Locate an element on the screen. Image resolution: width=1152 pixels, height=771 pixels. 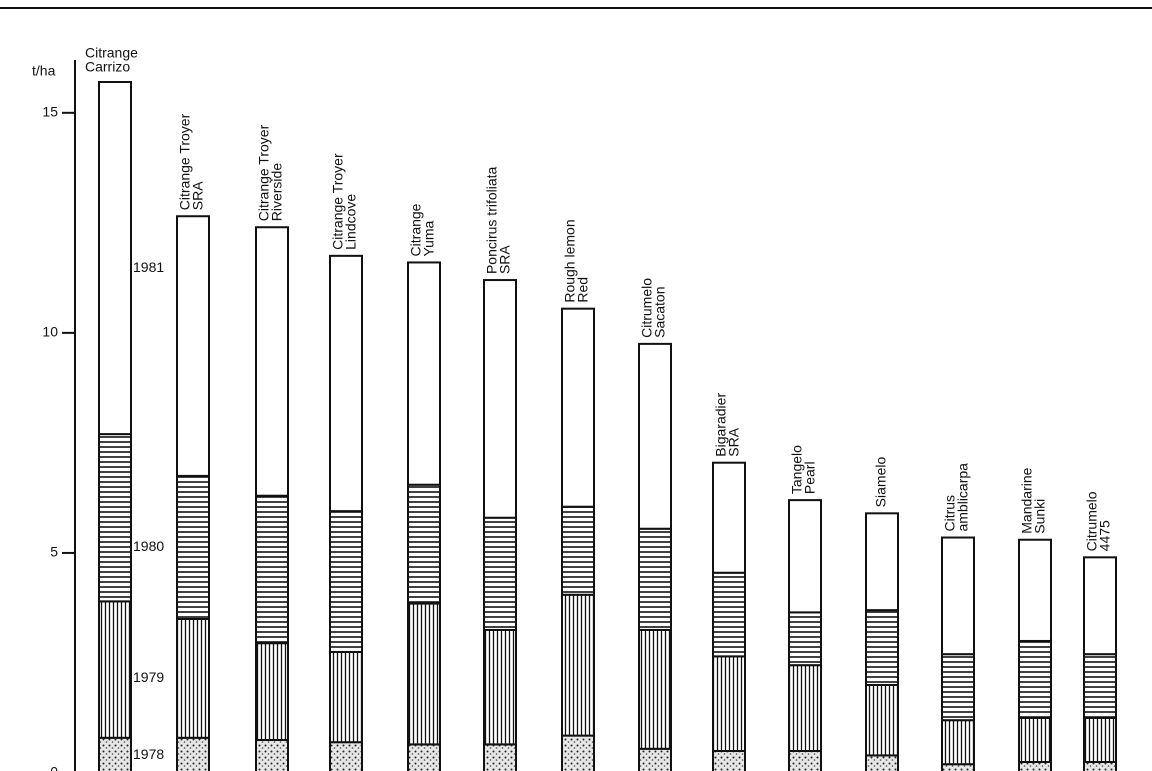
series-label: 1980 is located at coordinates (148, 546).